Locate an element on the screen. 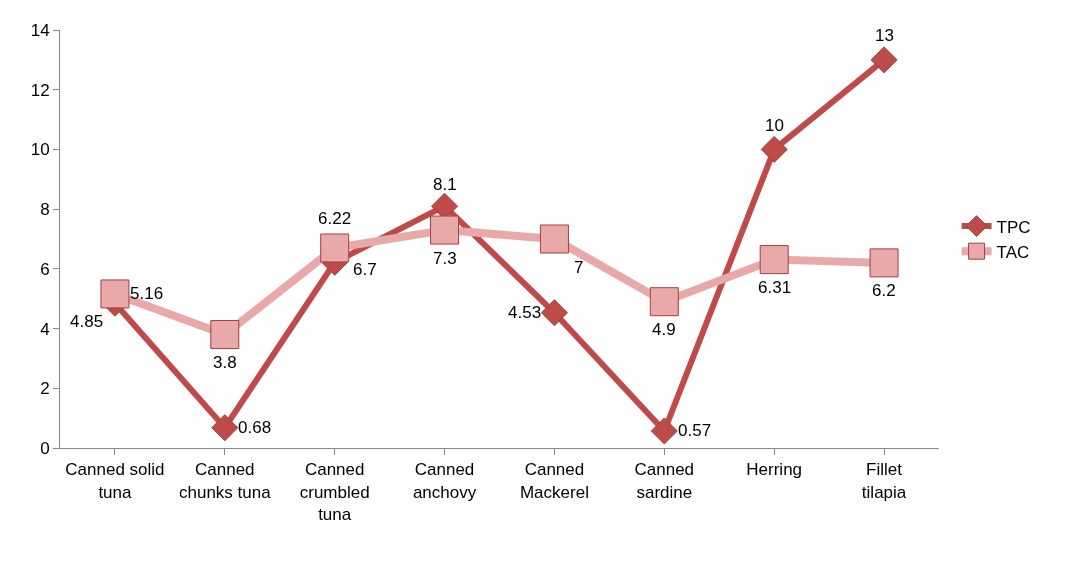  data-label: 7 is located at coordinates (579, 267).